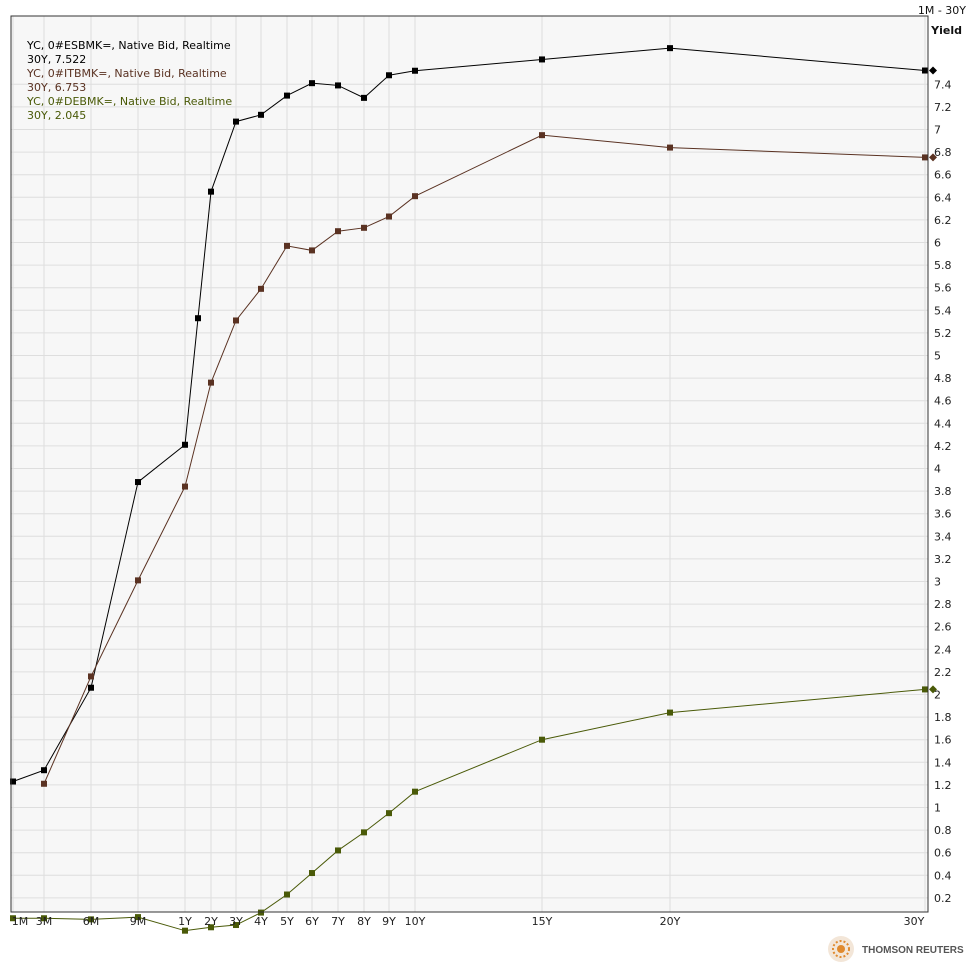 The width and height of the screenshot is (971, 970). Describe the element at coordinates (287, 921) in the screenshot. I see `x-tick-label: 5Y` at that location.